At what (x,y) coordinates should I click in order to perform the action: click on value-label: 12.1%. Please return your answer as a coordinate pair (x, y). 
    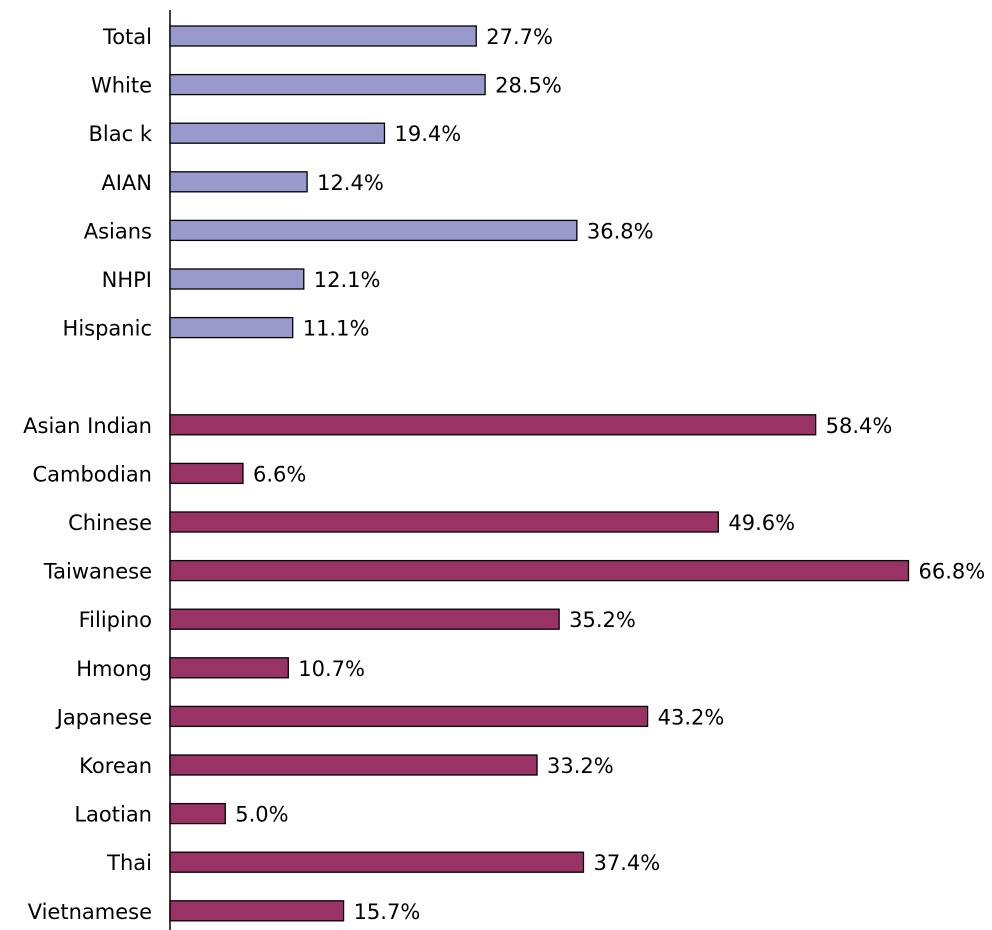
    Looking at the image, I should click on (347, 280).